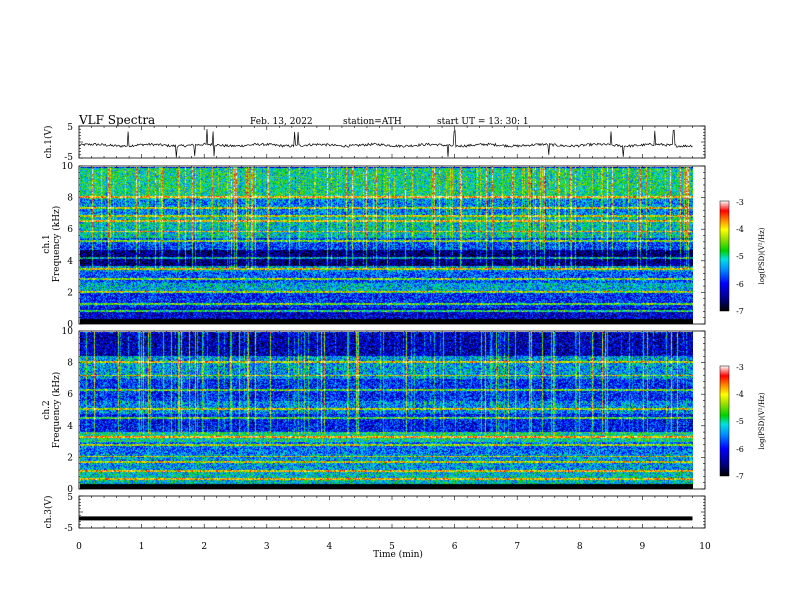 This screenshot has height=612, width=792. I want to click on time-tick-label: 2, so click(204, 547).